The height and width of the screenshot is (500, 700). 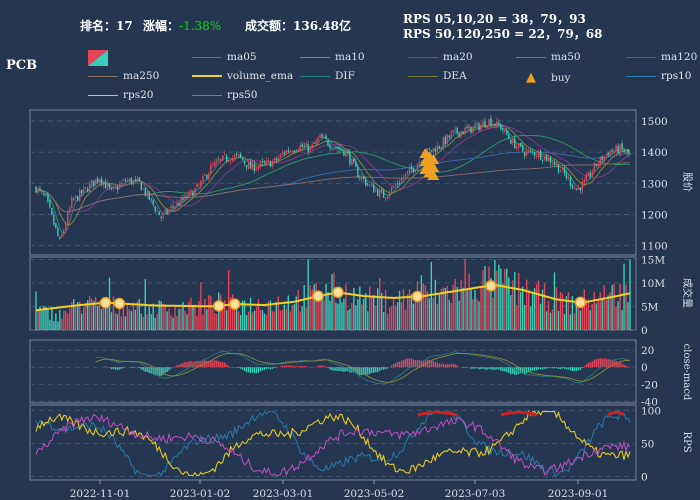 What do you see at coordinates (138, 95) in the screenshot?
I see `legend-label: rps20` at bounding box center [138, 95].